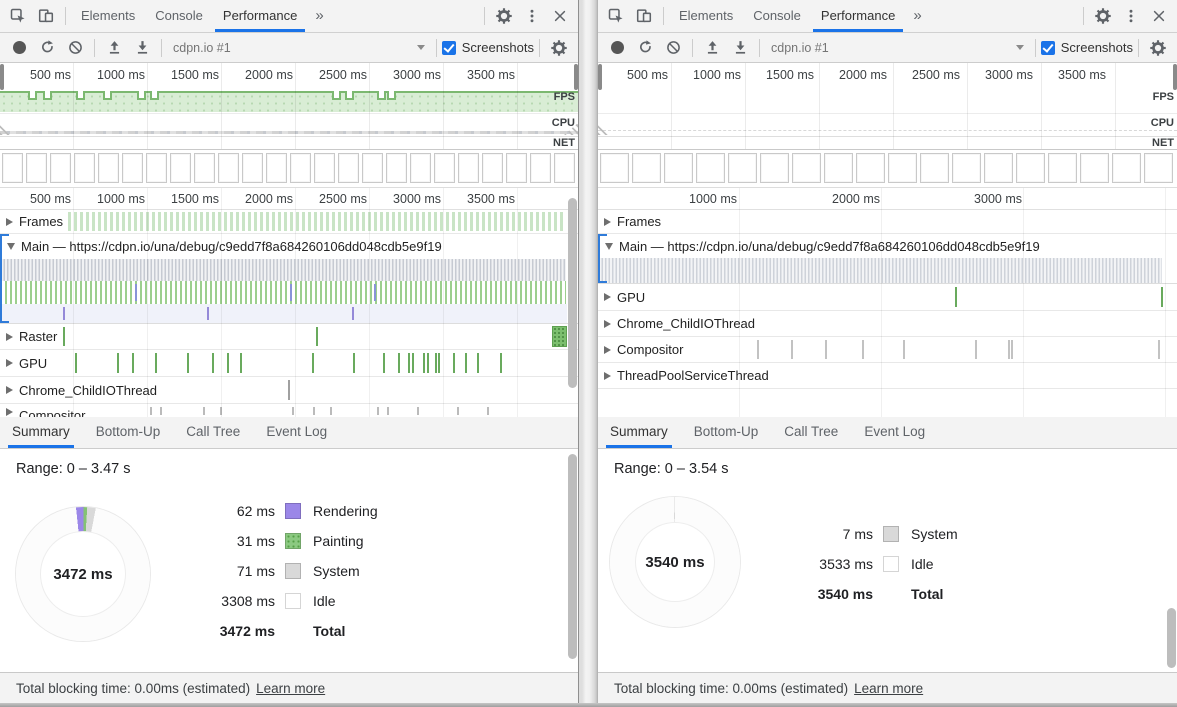 The image size is (1177, 707). Describe the element at coordinates (887, 376) in the screenshot. I see `track-threadpoolservicethread: ThreadPoolServiceThread` at that location.